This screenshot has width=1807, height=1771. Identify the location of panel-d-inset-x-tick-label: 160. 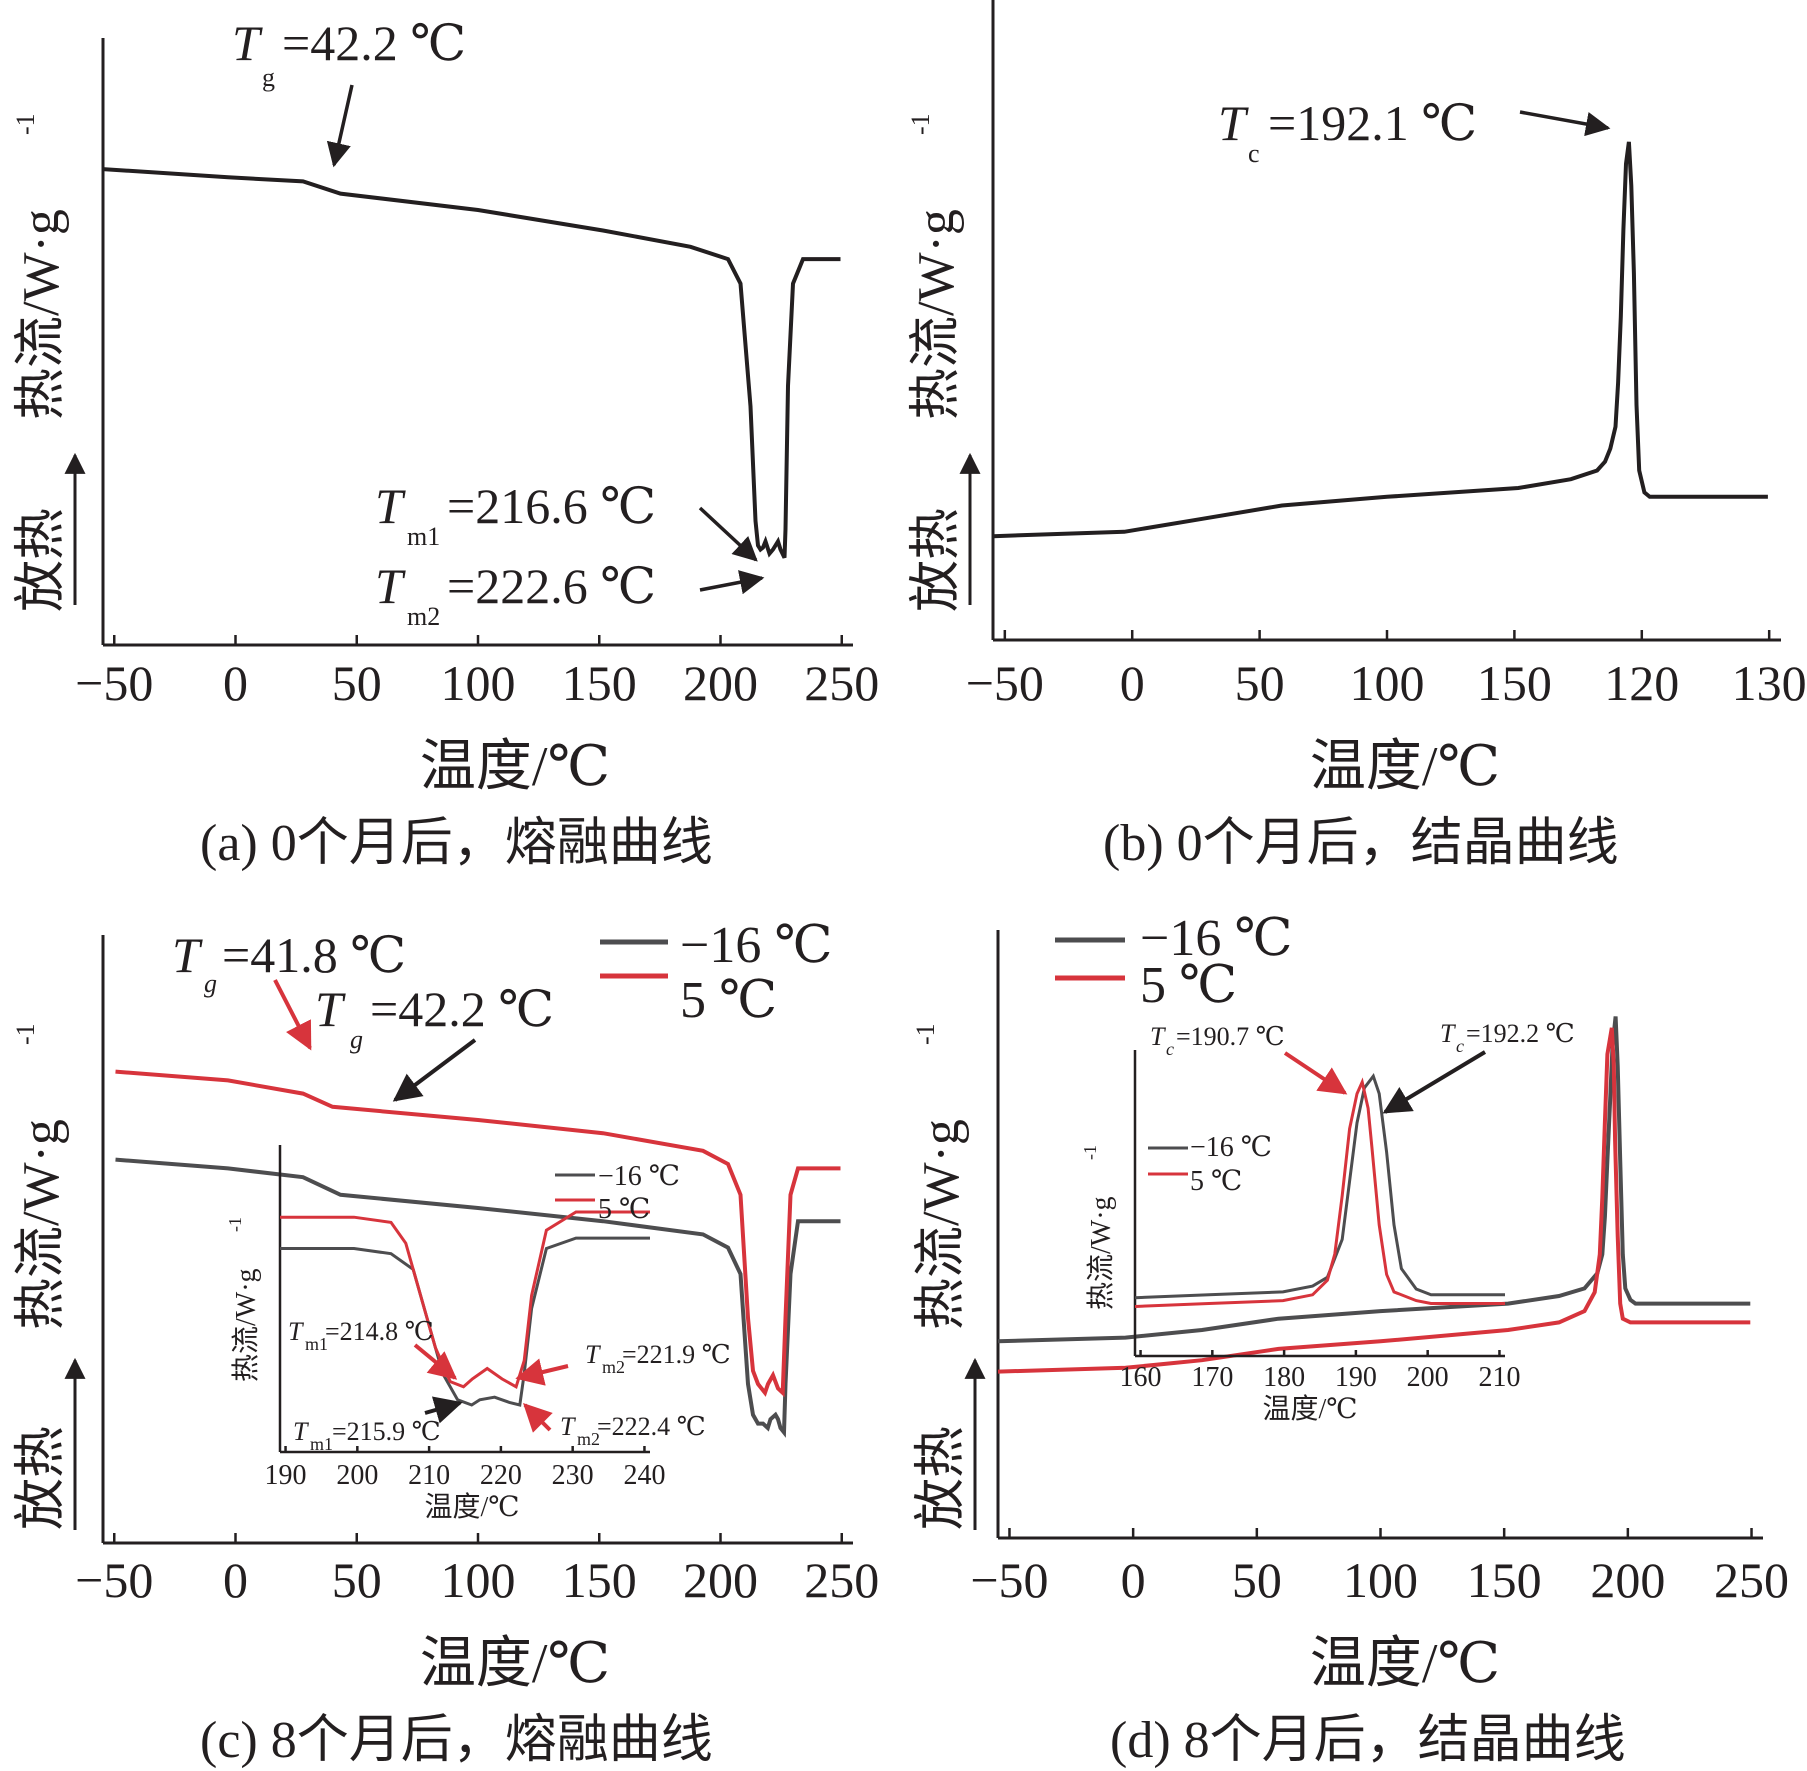
(1141, 1377).